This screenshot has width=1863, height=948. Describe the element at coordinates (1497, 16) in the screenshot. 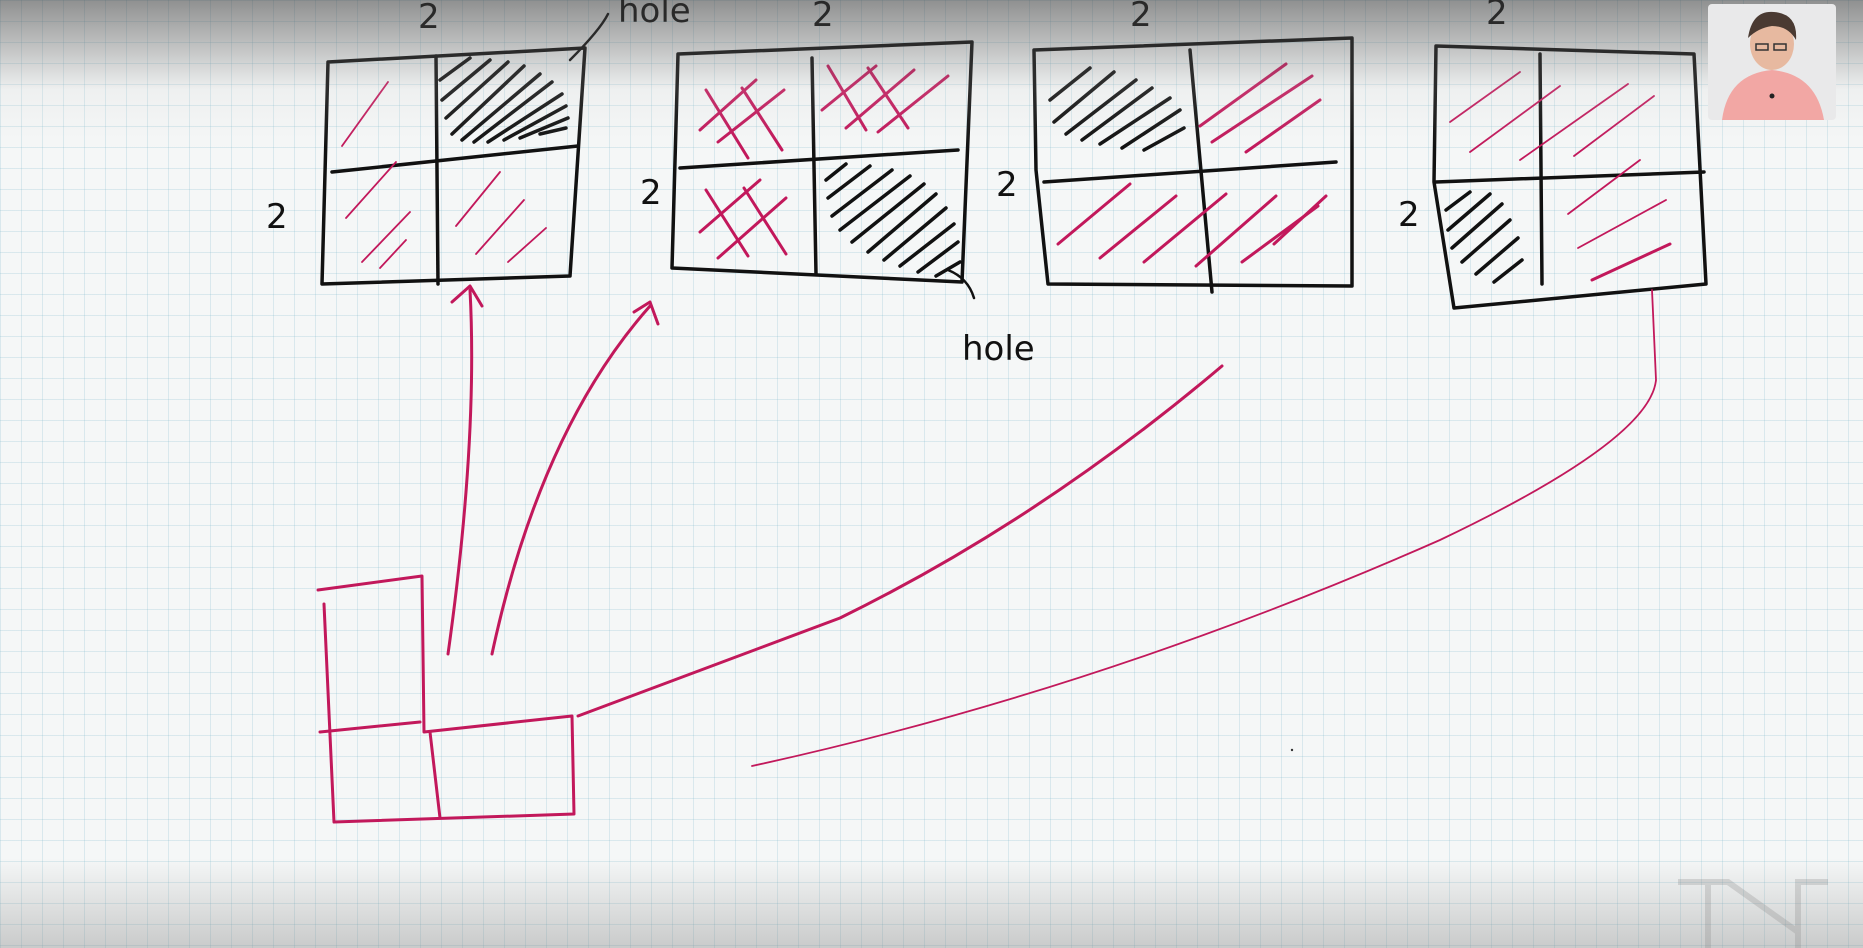

I see `grid-4-top-dim: 2` at that location.